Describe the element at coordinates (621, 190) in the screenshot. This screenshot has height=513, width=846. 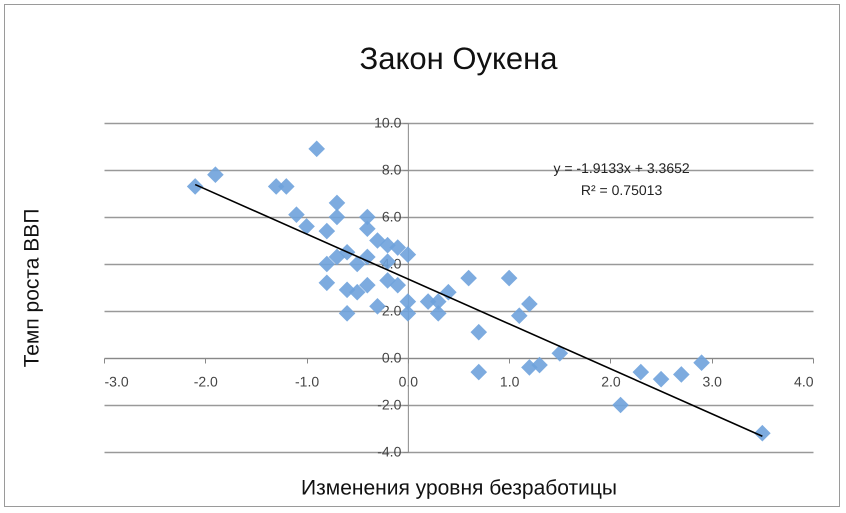
I see `annotation: R² = 0.75013` at that location.